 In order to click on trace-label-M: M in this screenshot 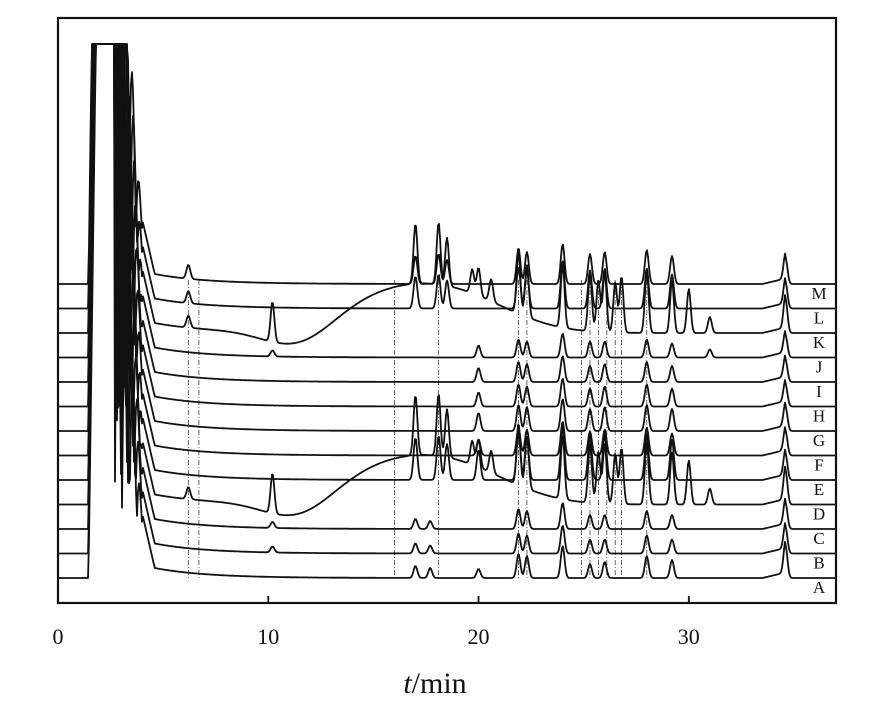, I will do `click(818, 293)`.